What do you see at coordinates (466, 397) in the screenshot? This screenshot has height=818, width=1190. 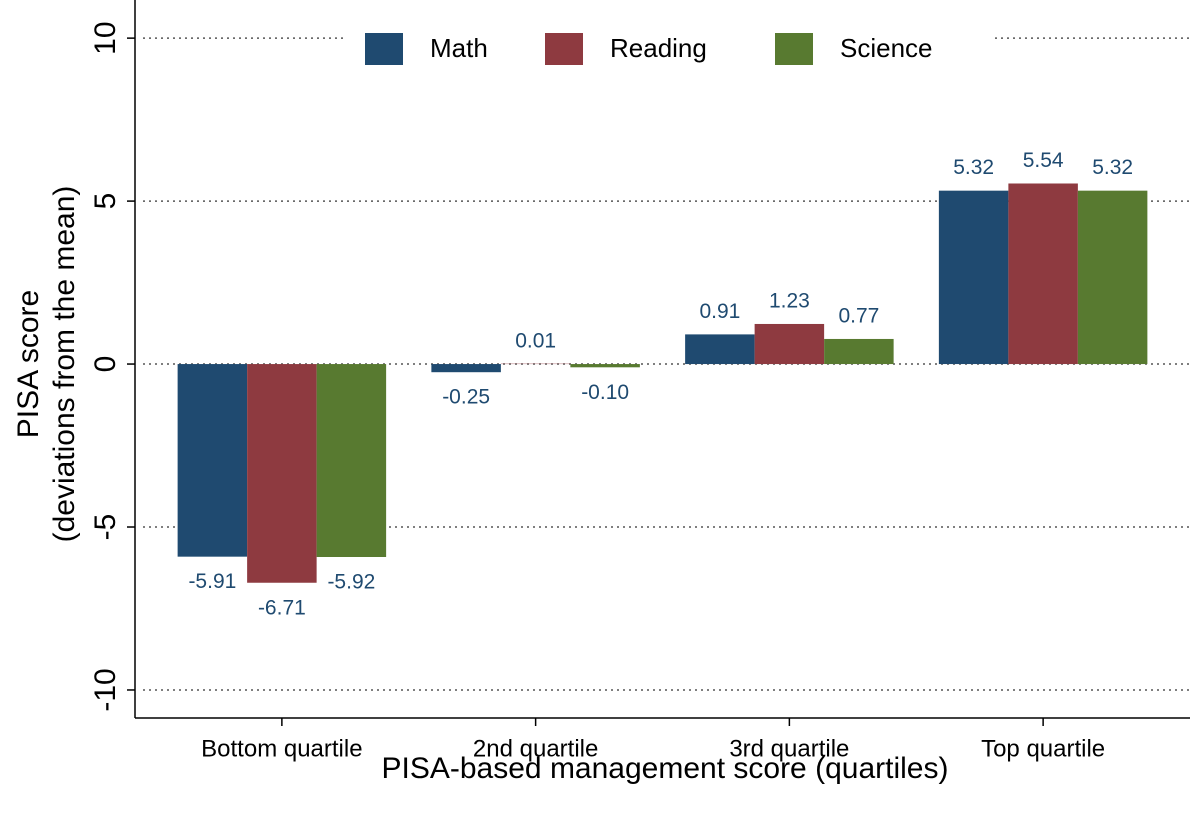 I see `value-label: -0.25` at bounding box center [466, 397].